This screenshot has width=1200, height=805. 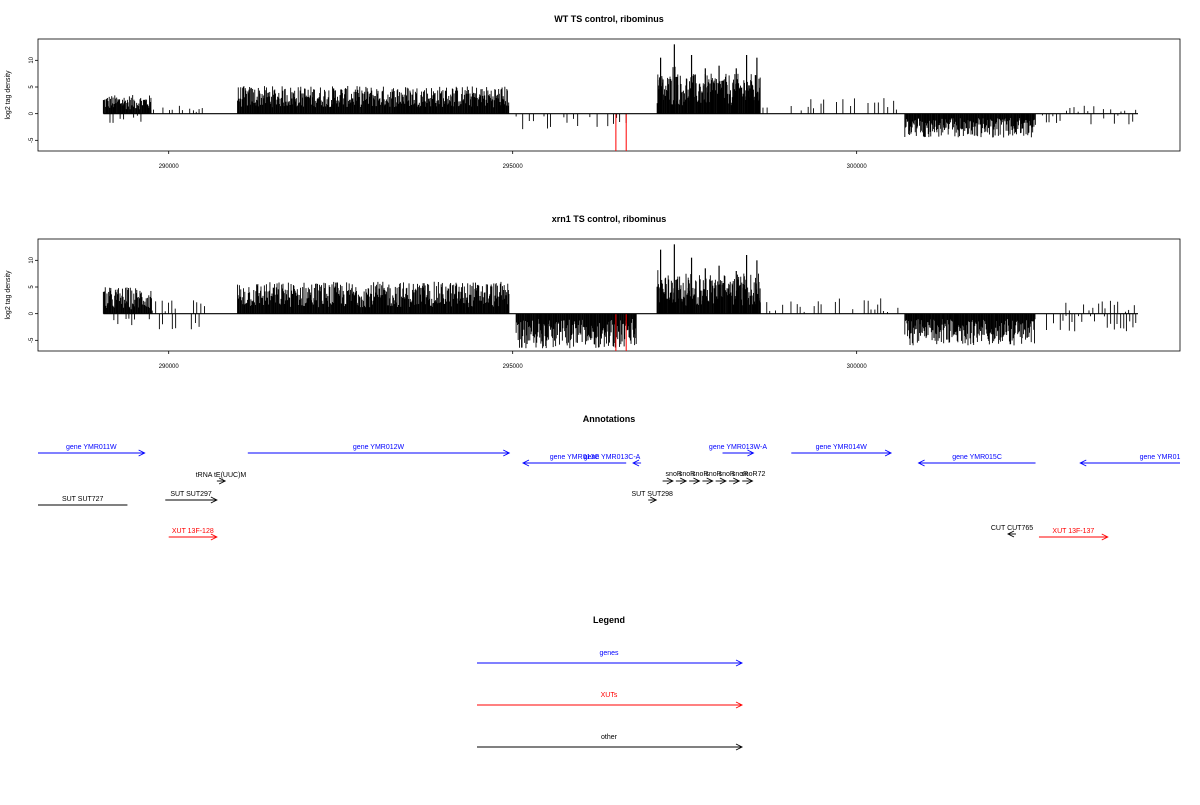 I want to click on legend-title: Legend, so click(x=609, y=620).